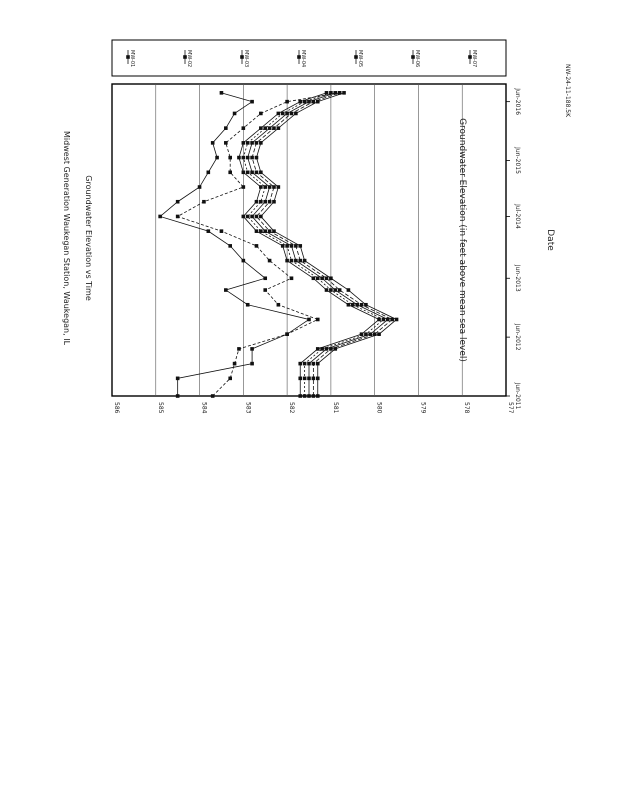  Describe the element at coordinates (466, 408) in the screenshot. I see `y-tick-label: 578` at that location.